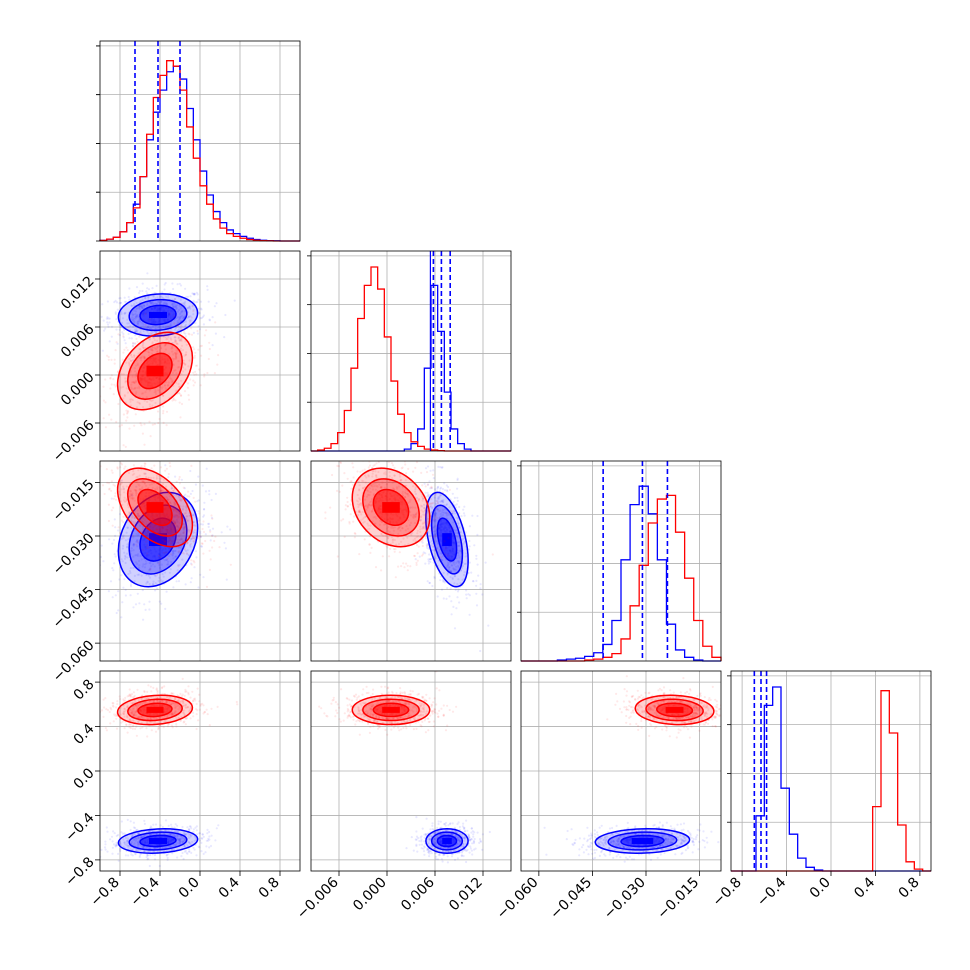  Describe the element at coordinates (155, 371) in the screenshot. I see `density-peak` at that location.